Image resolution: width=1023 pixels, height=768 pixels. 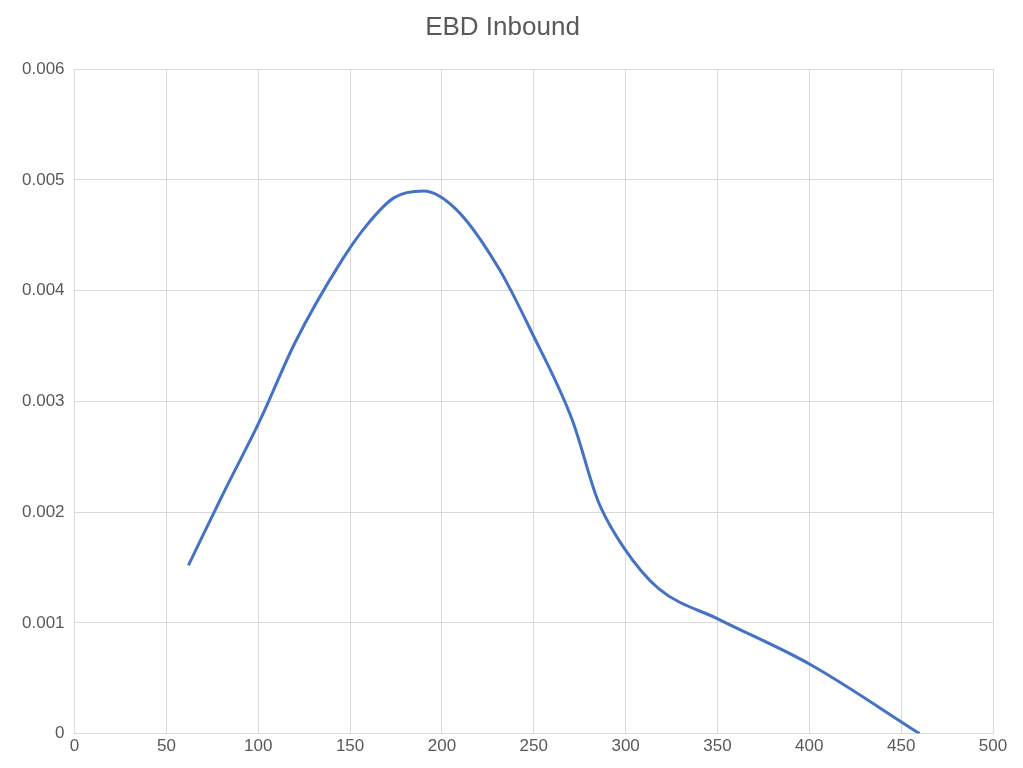 What do you see at coordinates (717, 746) in the screenshot?
I see `x-tick-label: 350` at bounding box center [717, 746].